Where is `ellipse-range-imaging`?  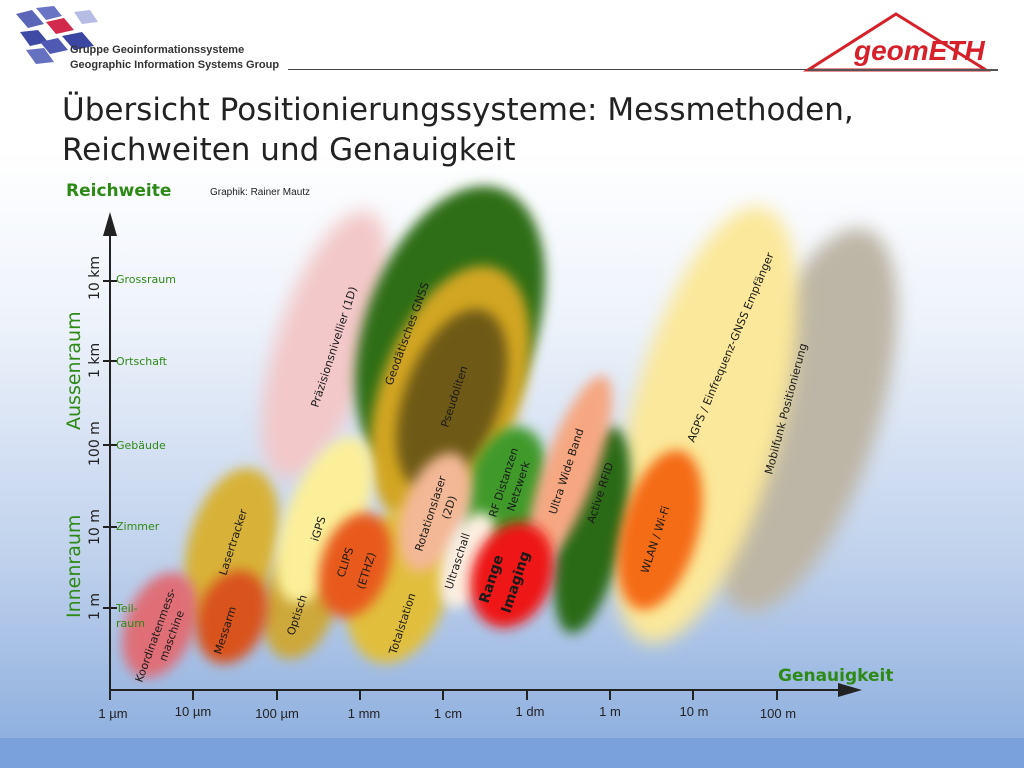
ellipse-range-imaging is located at coordinates (512, 575).